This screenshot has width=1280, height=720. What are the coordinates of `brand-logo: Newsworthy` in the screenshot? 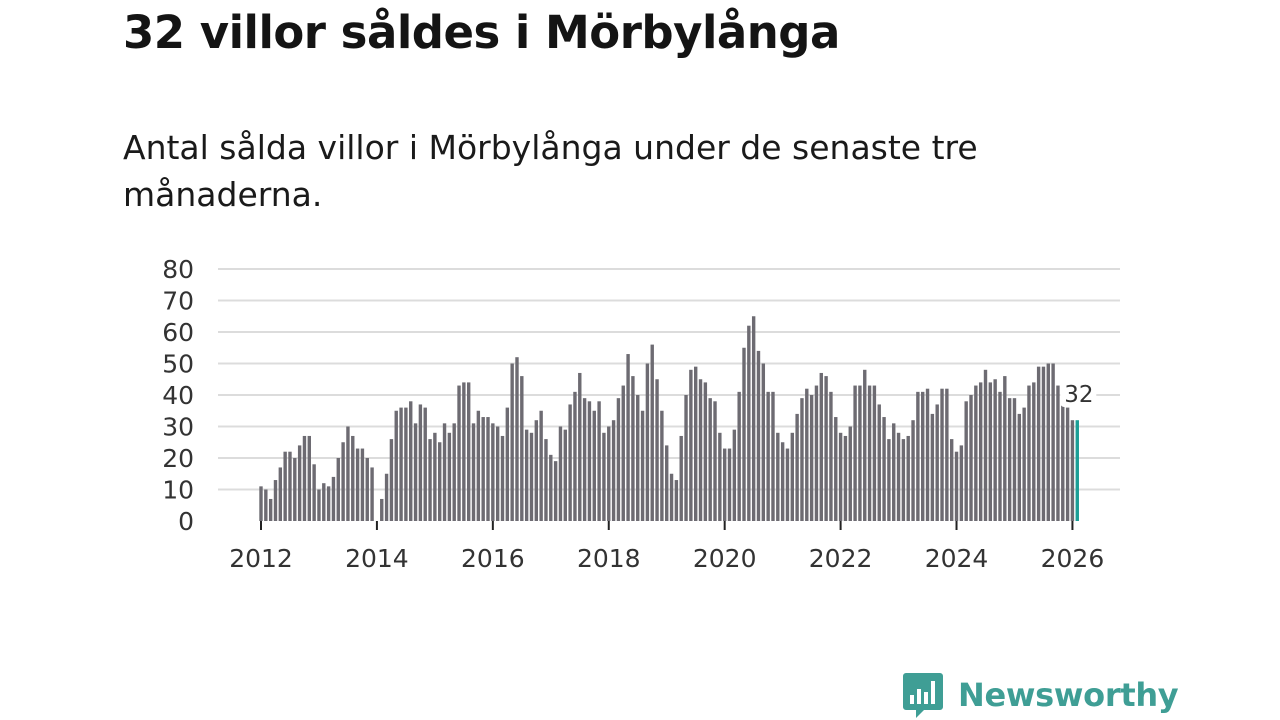 It's located at (1040, 695).